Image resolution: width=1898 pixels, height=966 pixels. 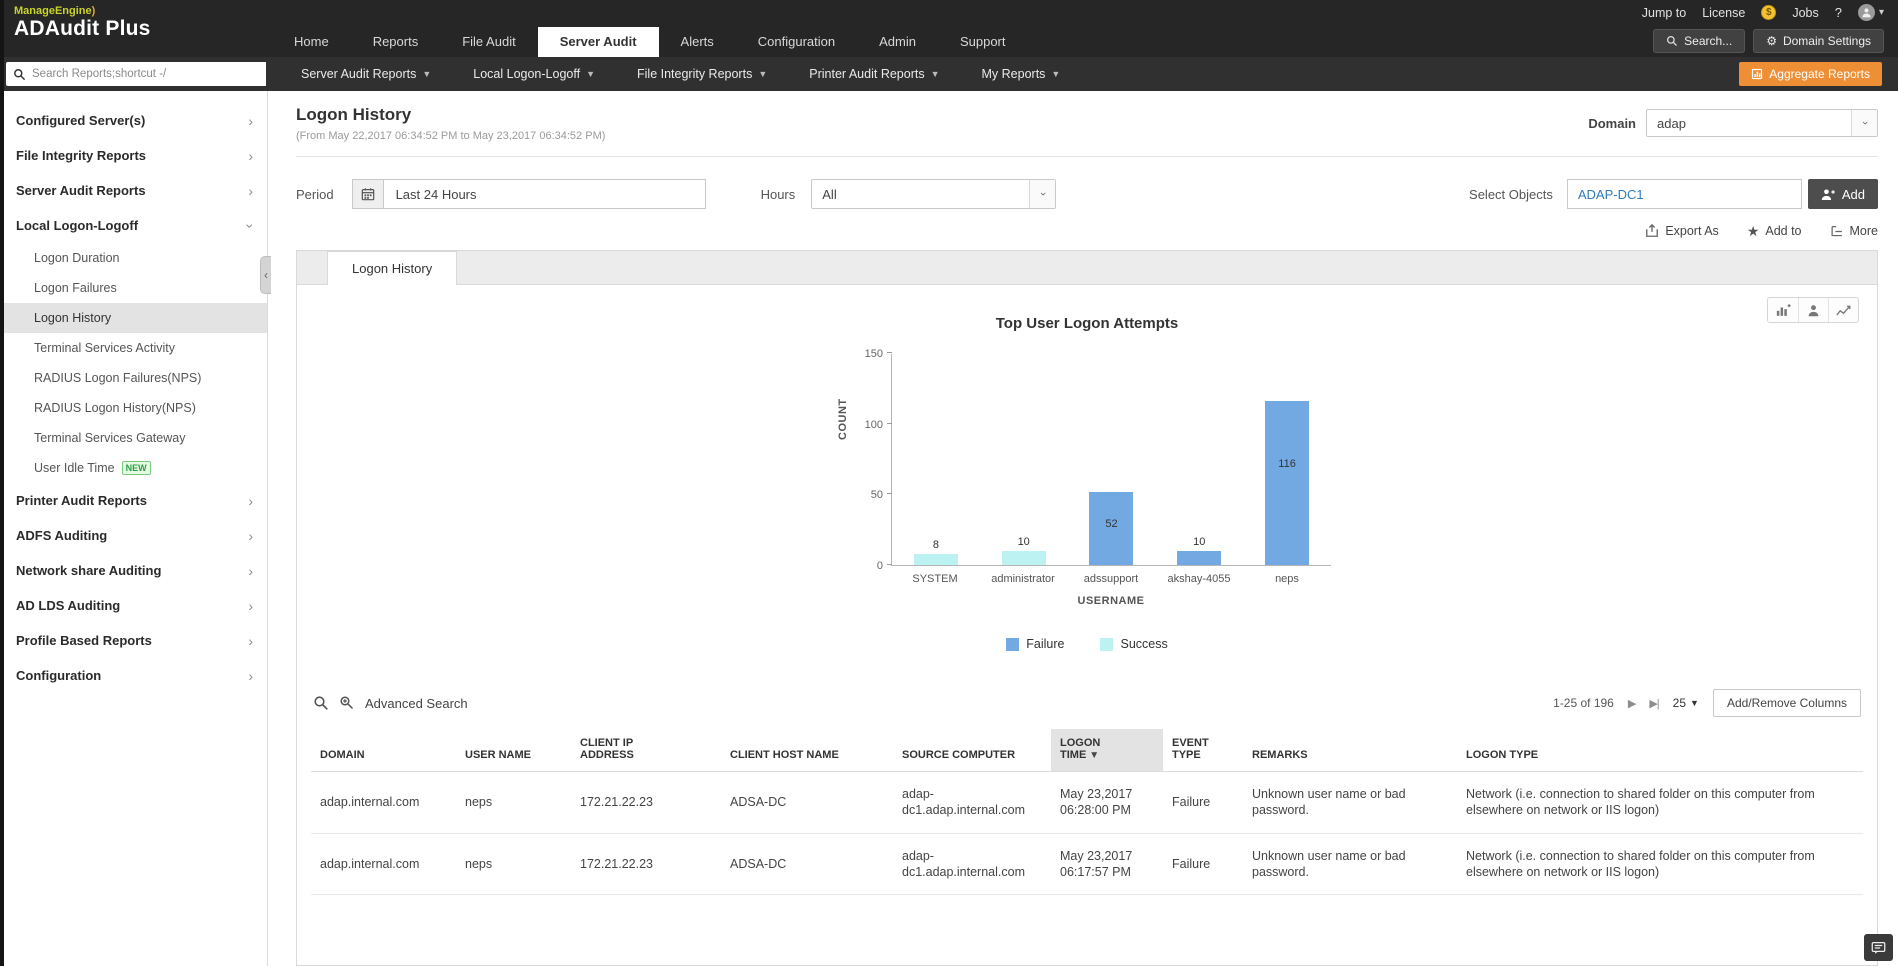 What do you see at coordinates (135, 258) in the screenshot?
I see `sidebar-item-logon-duration: Logon Duration` at bounding box center [135, 258].